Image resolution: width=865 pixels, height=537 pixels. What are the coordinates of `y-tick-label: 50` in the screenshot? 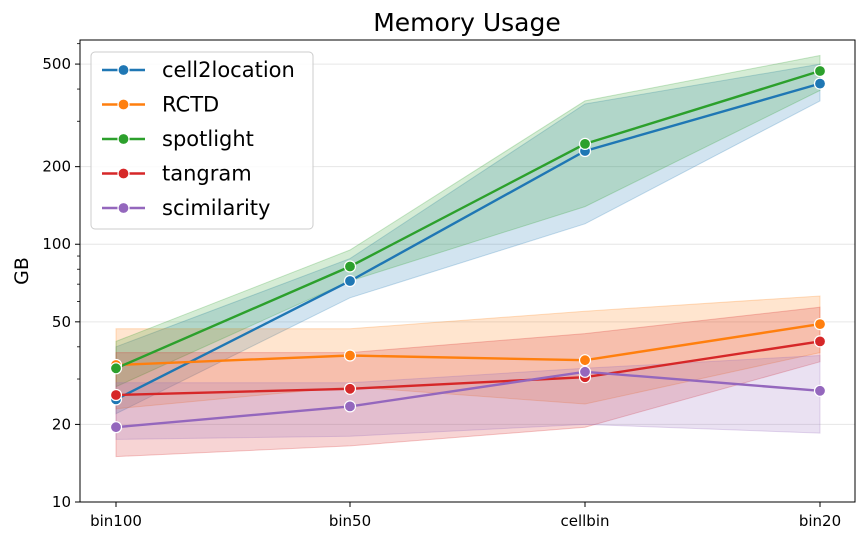 It's located at (61, 322).